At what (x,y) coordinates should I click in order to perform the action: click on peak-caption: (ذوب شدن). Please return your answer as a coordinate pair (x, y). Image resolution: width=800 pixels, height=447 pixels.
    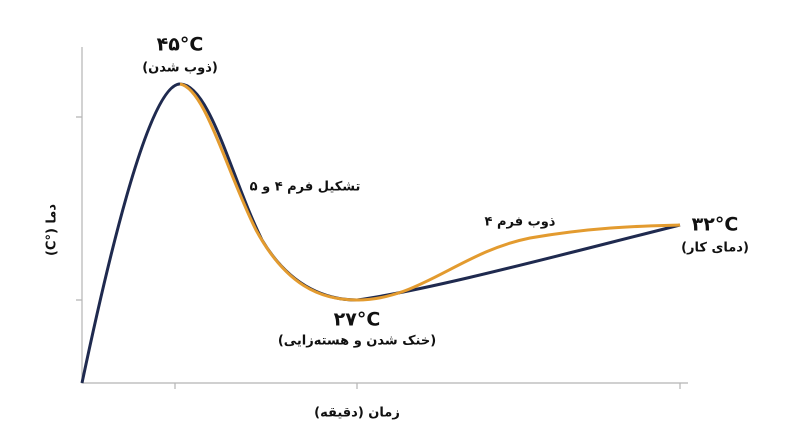
    Looking at the image, I should click on (180, 68).